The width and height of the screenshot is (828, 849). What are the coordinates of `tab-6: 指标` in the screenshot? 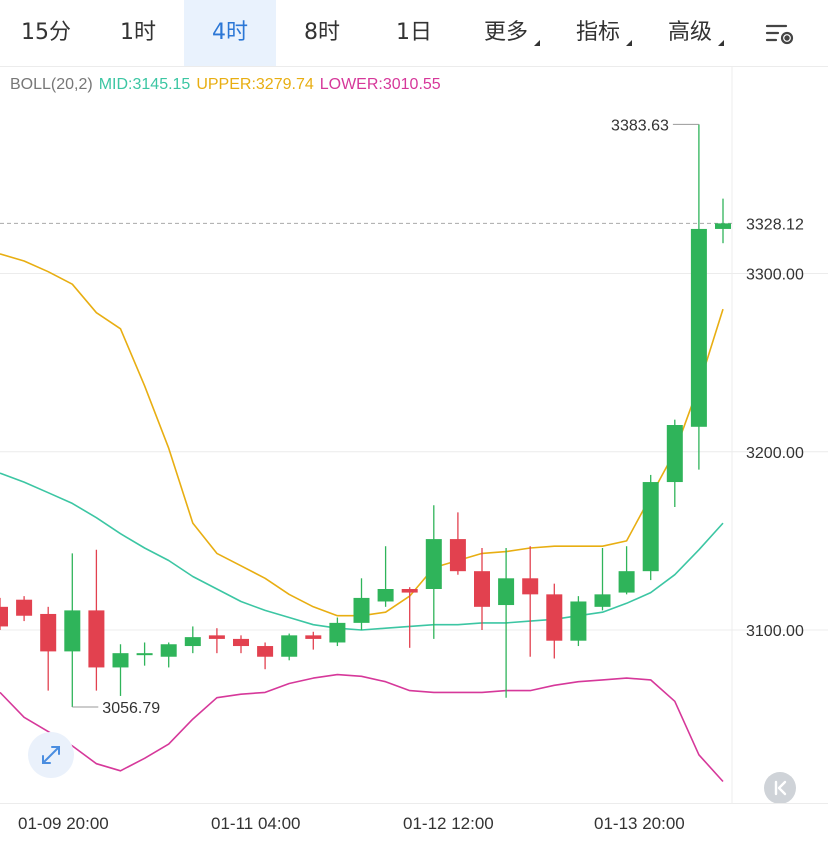 It's located at (598, 33).